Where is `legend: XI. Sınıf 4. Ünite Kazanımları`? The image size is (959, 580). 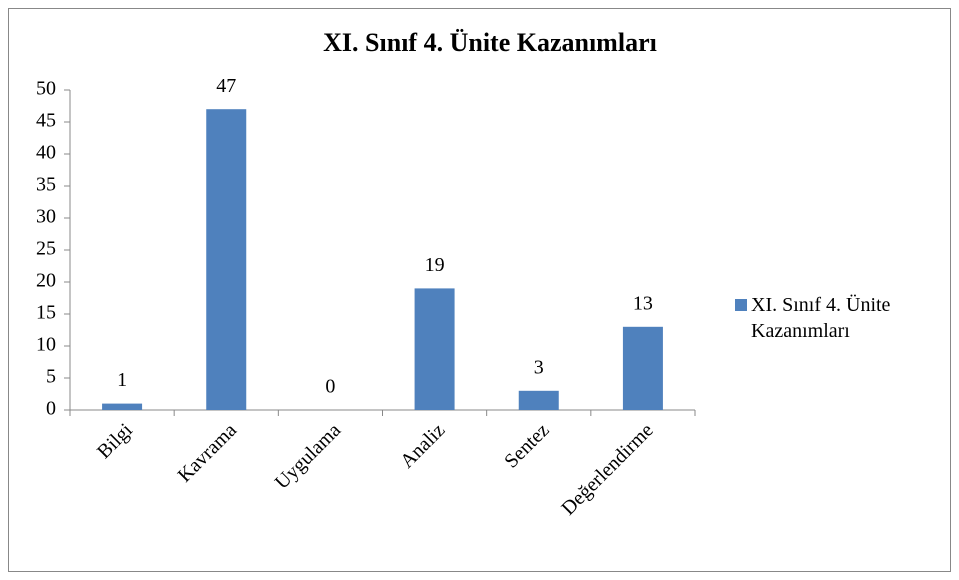 legend: XI. Sınıf 4. Ünite Kazanımları is located at coordinates (840, 318).